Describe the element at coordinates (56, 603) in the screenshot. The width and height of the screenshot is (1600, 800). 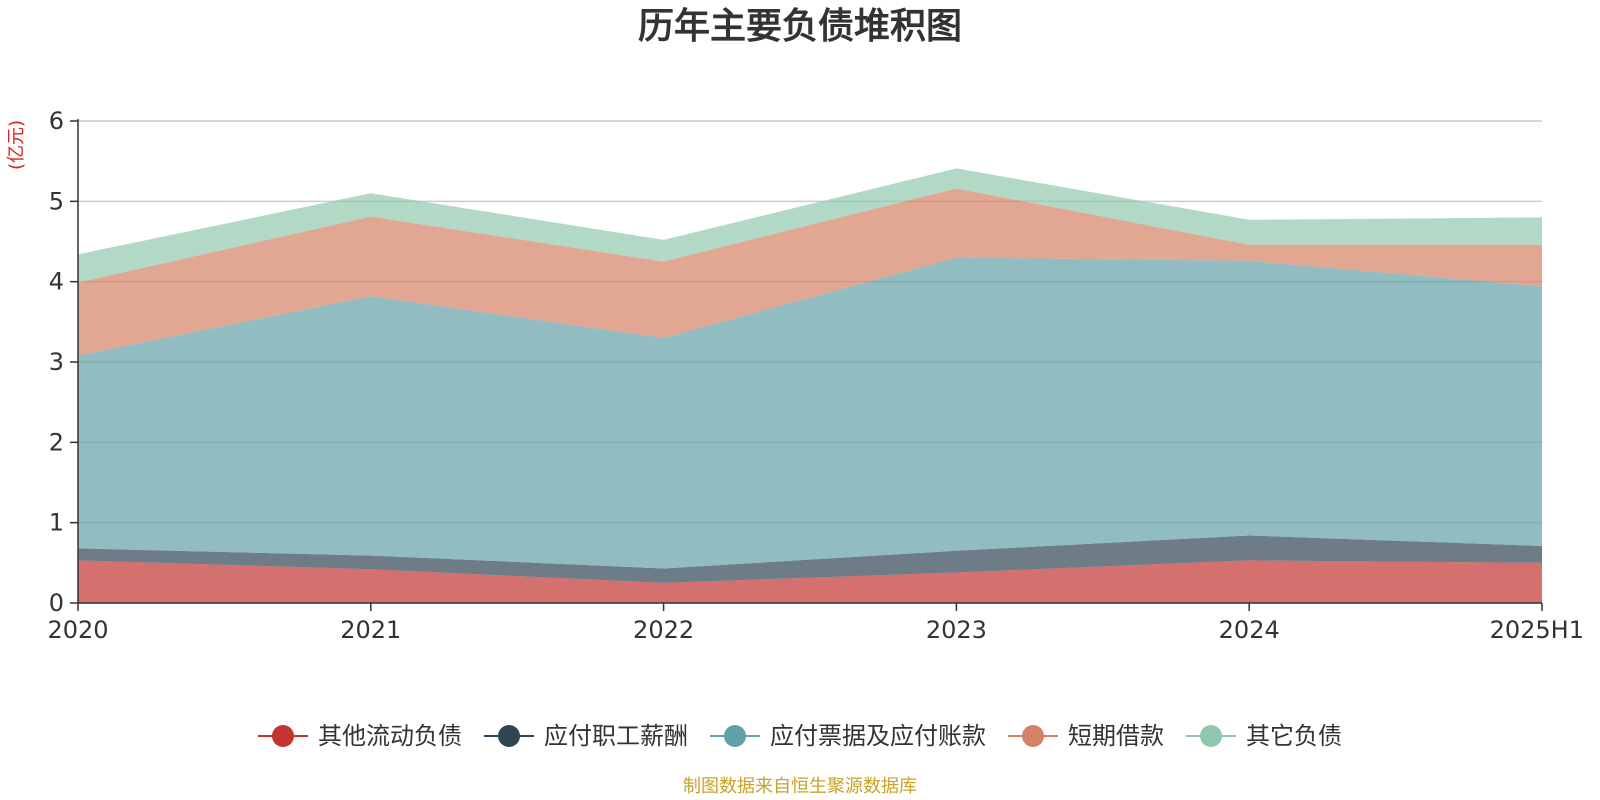
I see `y-tick-label: 0` at that location.